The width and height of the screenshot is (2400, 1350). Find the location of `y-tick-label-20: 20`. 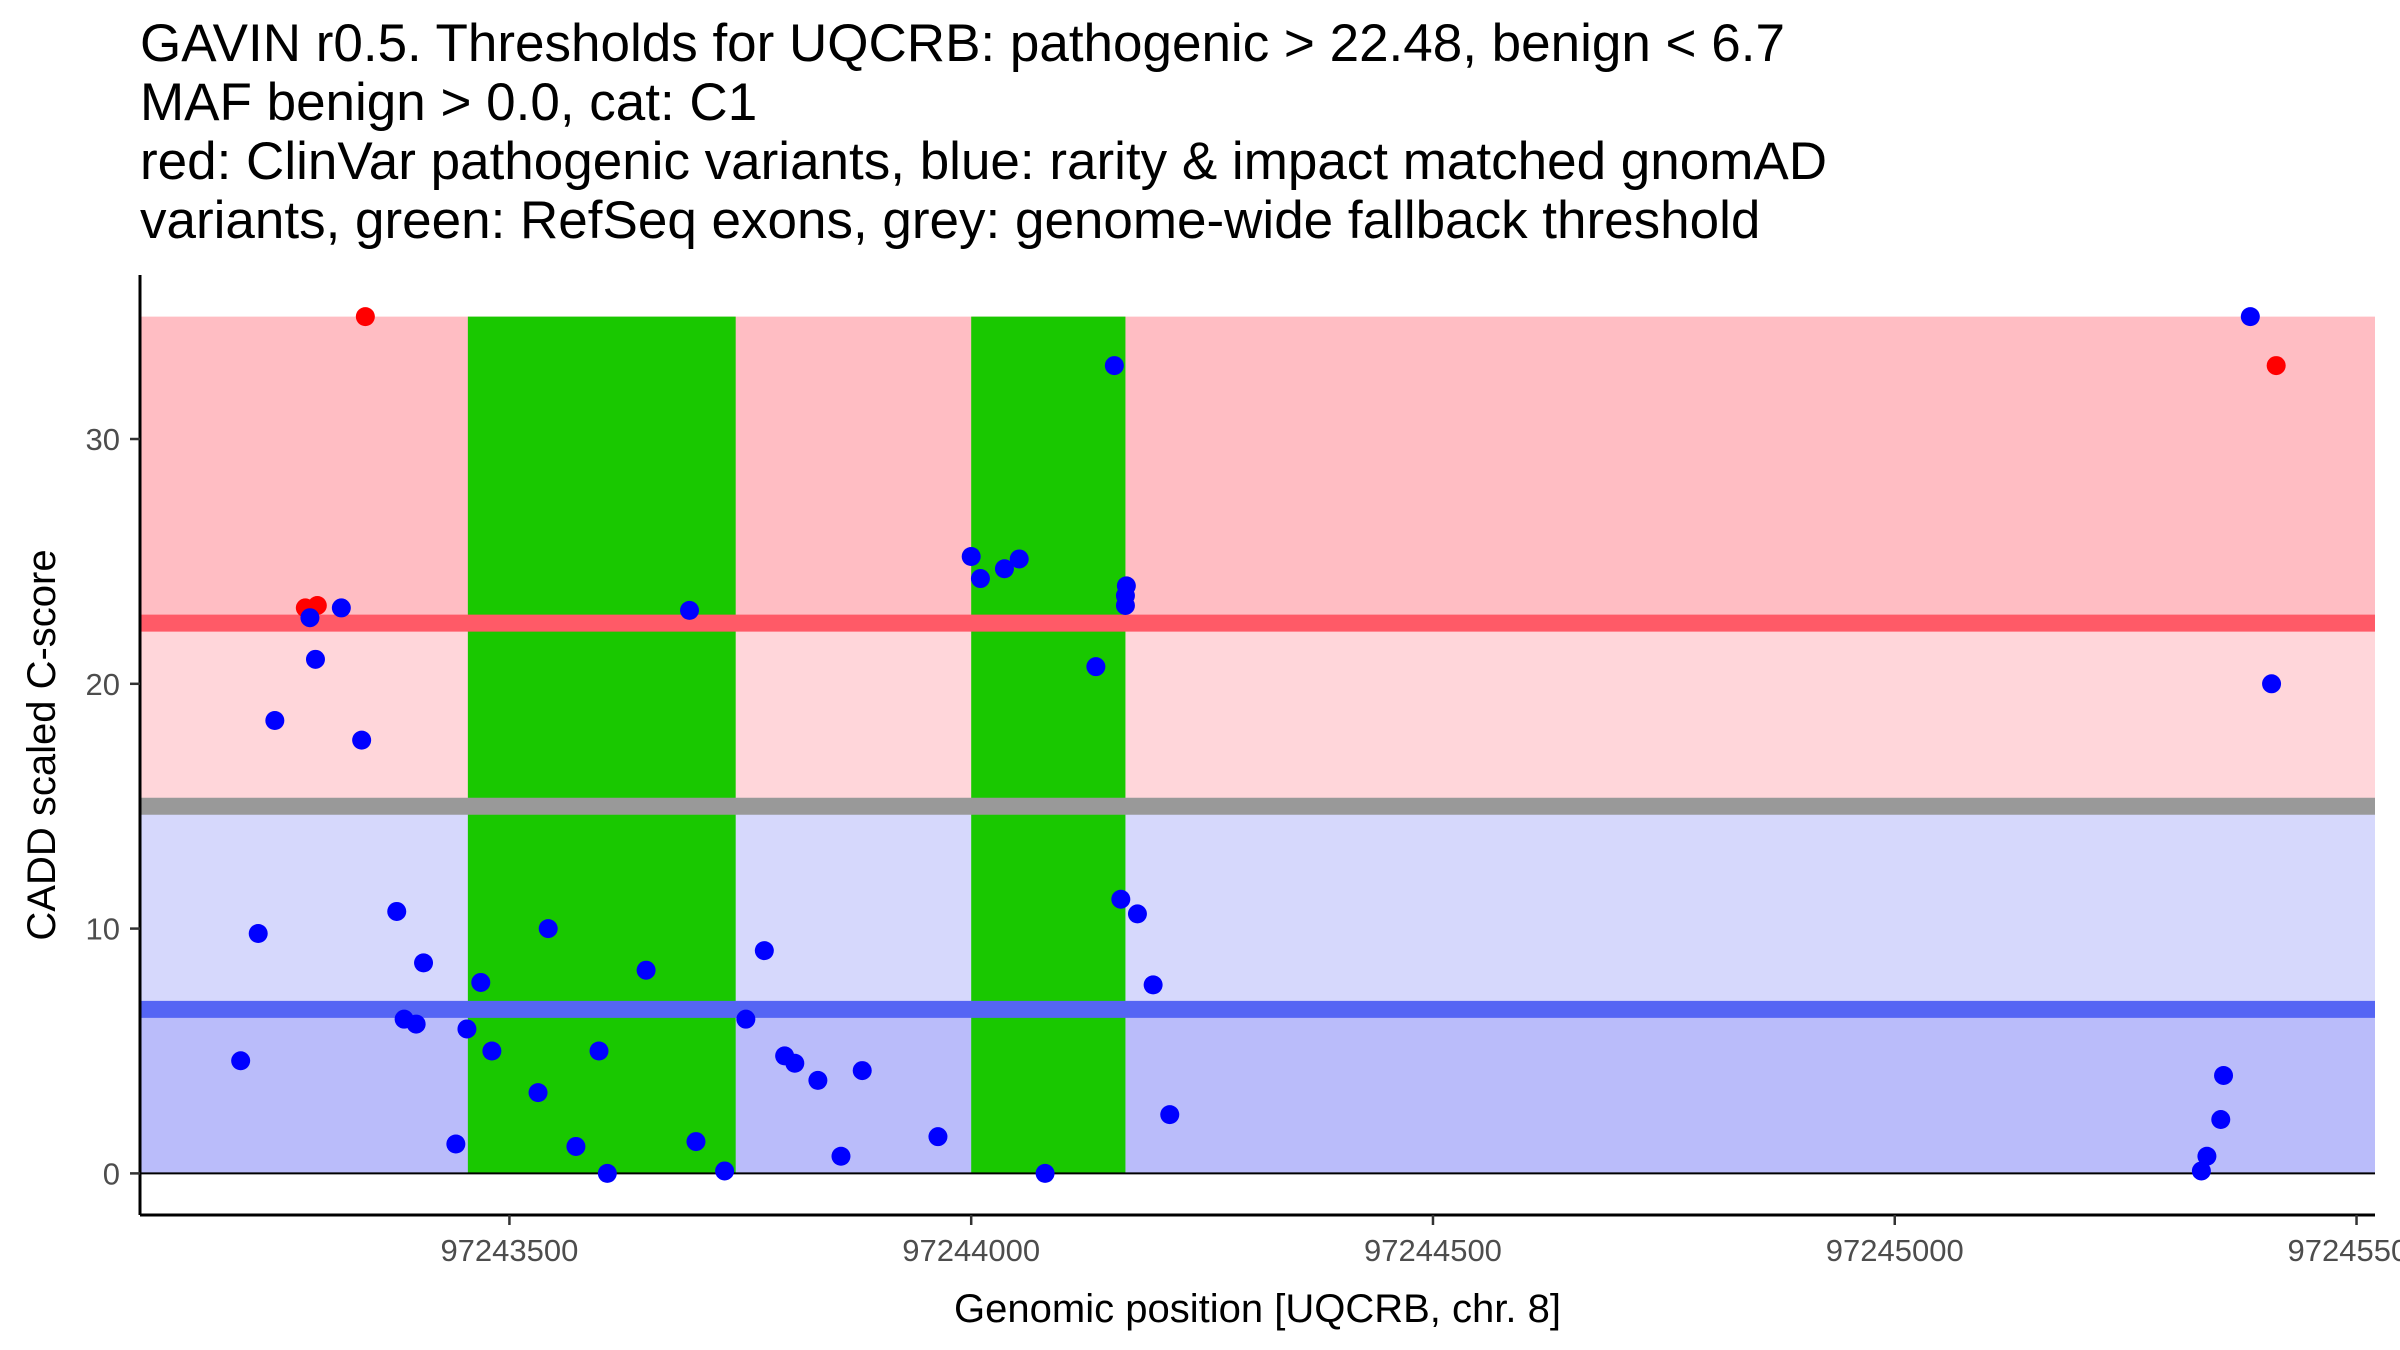

y-tick-label-20: 20 is located at coordinates (103, 684).